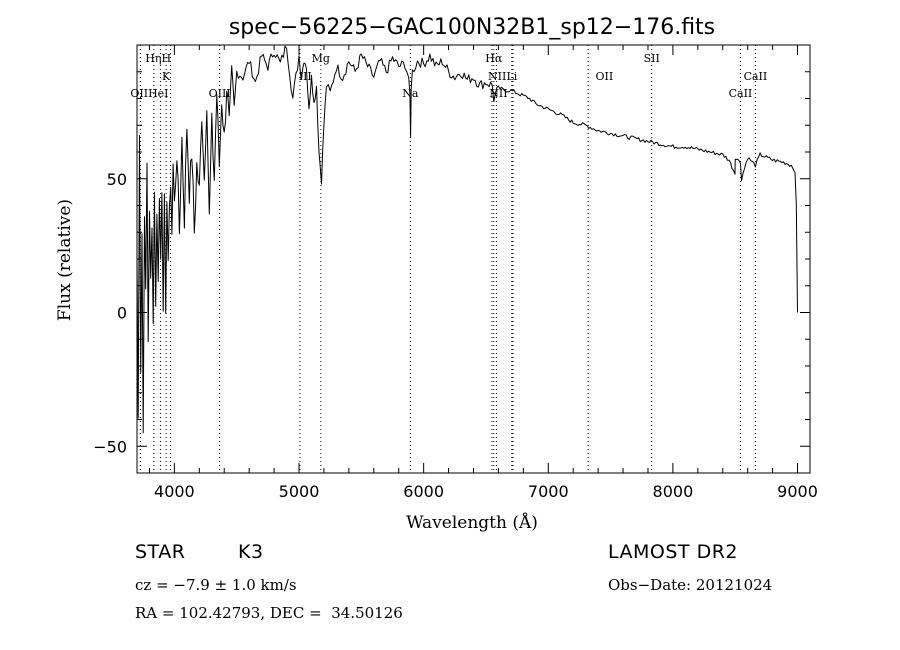  What do you see at coordinates (166, 76) in the screenshot?
I see `spectral-line-label: K` at bounding box center [166, 76].